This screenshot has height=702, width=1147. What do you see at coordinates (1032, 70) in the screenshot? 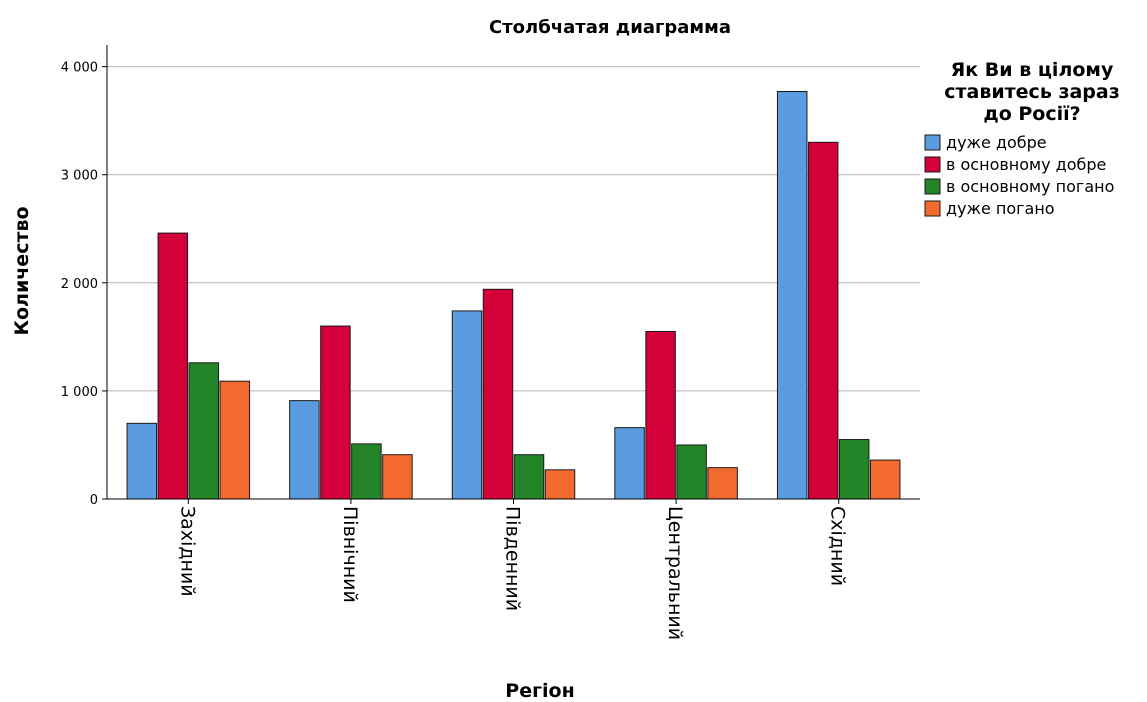
I see `legend-title-line-1: Як Ви в цілому` at bounding box center [1032, 70].